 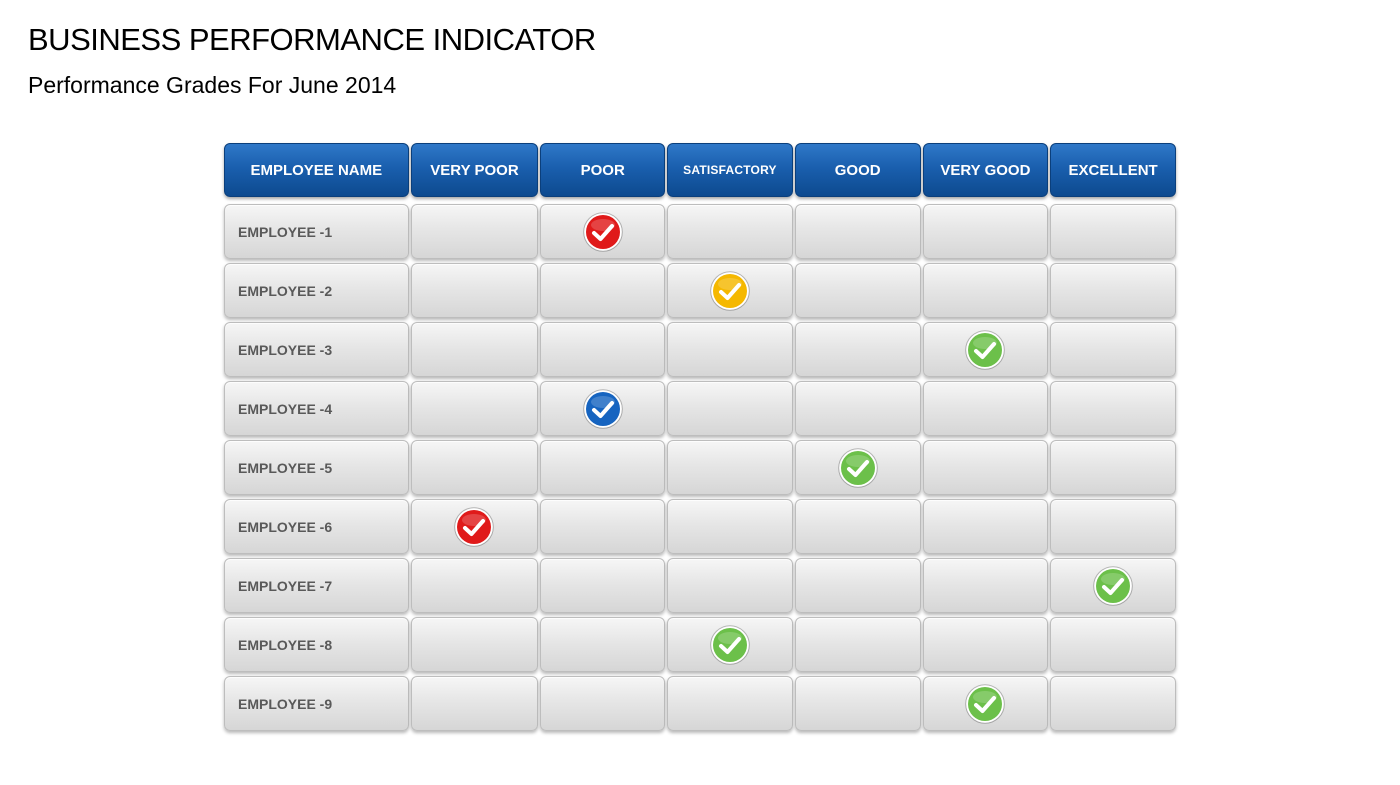 I want to click on table-row: EMPLOYEE -8, so click(x=700, y=644).